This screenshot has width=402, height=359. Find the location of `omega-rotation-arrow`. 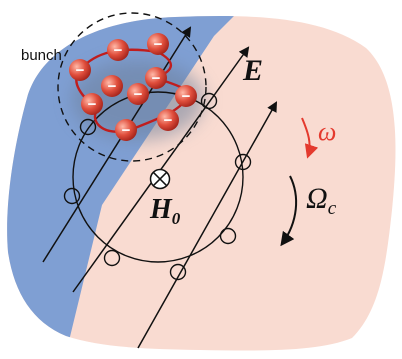

omega-rotation-arrow is located at coordinates (310, 138).